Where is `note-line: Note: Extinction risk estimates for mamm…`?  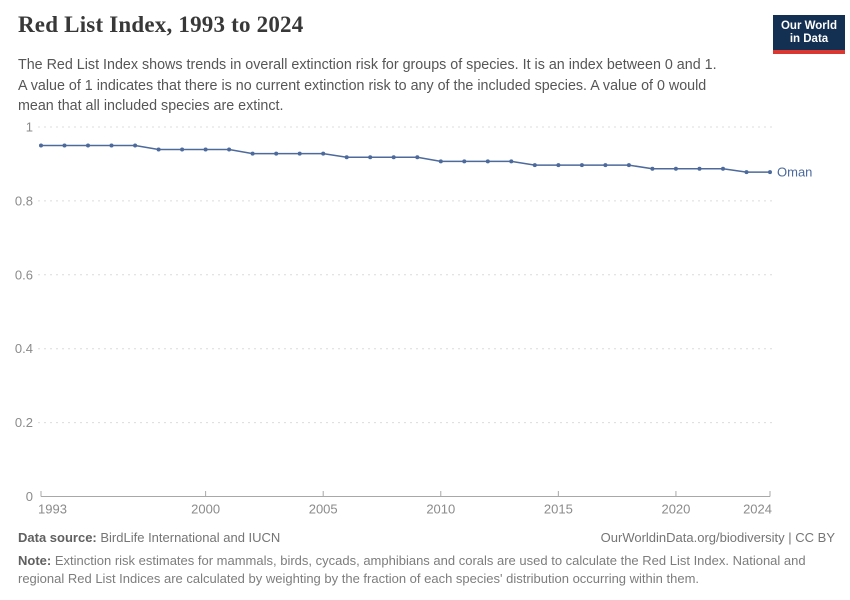
note-line: Note: Extinction risk estimates for mamm… is located at coordinates (426, 561).